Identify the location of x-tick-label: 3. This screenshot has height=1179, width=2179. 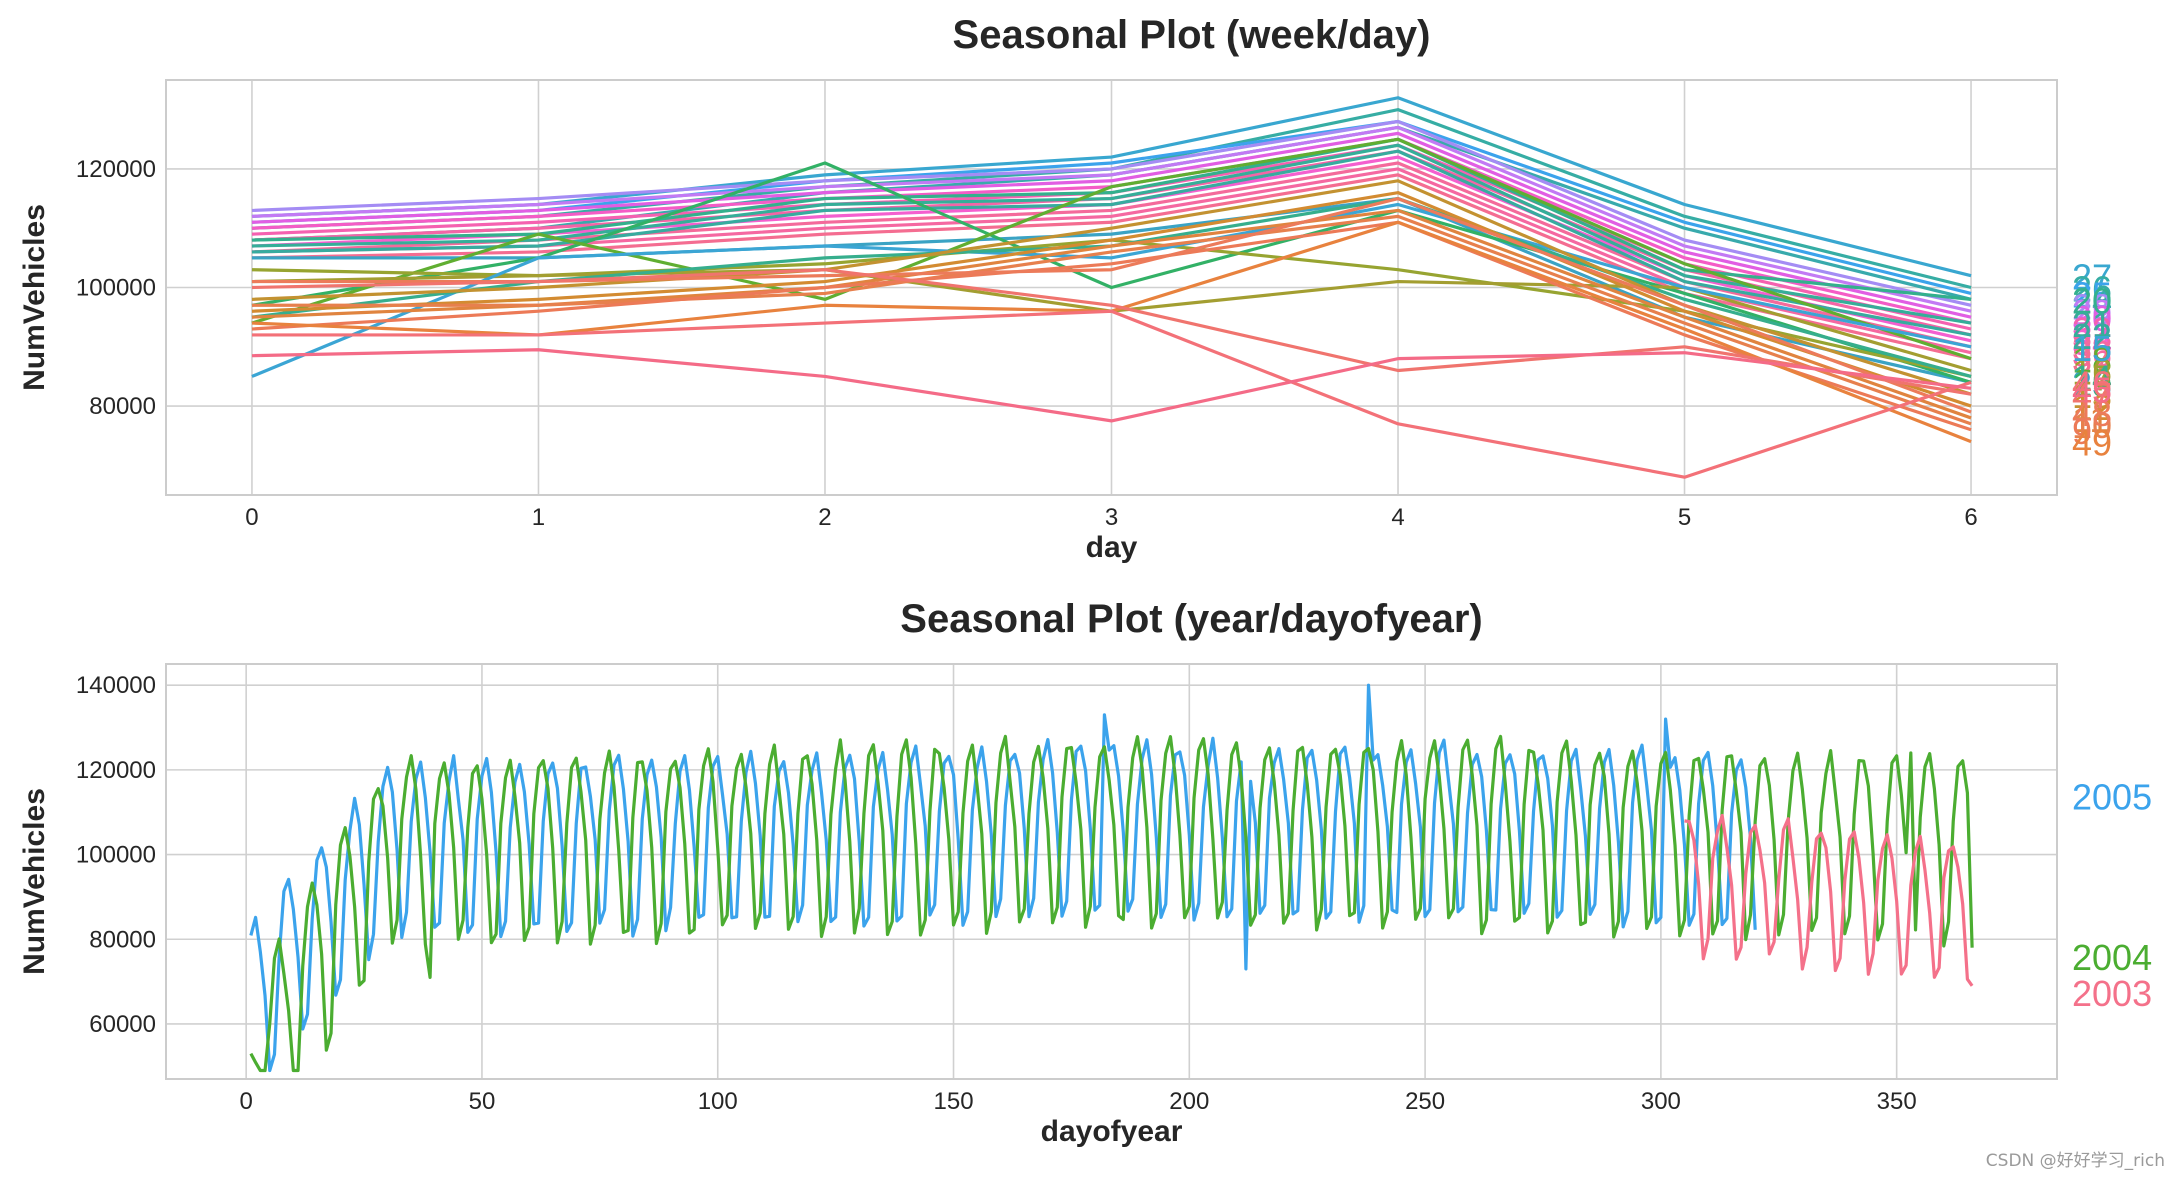
(1111, 517).